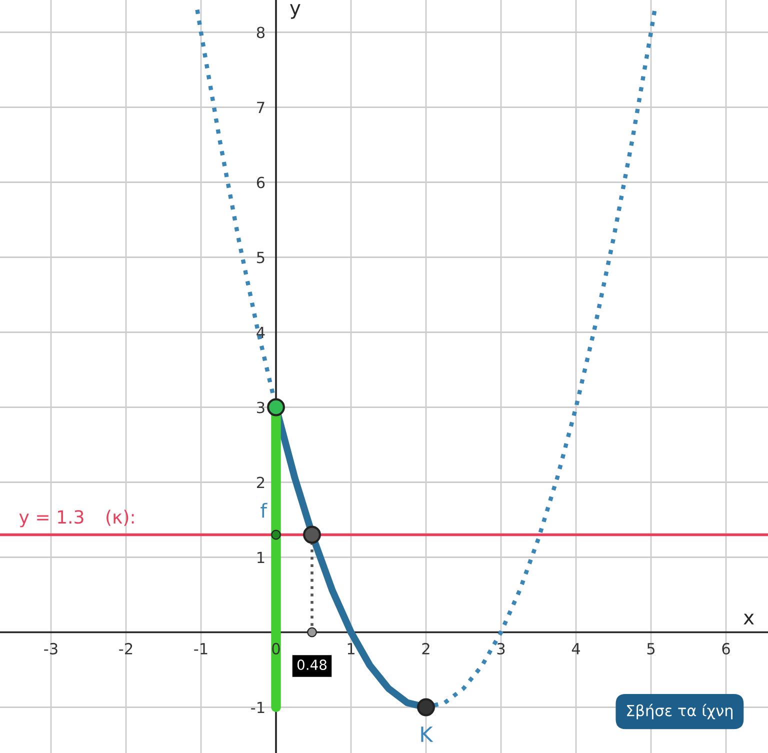 This screenshot has width=768, height=753. I want to click on x-tick-label: 4, so click(576, 648).